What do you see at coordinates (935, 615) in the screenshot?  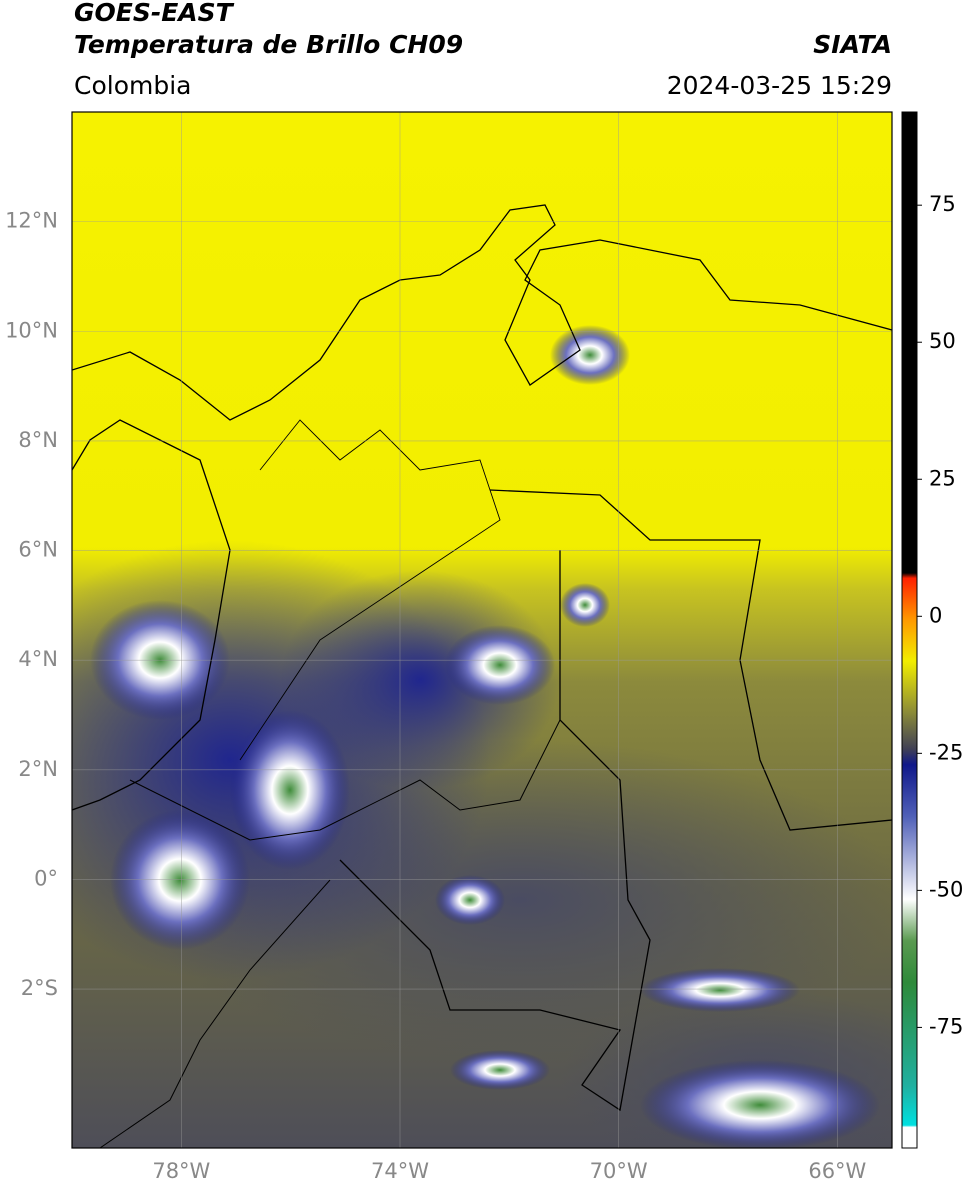 I see `colorbar-tick-label: 0` at bounding box center [935, 615].